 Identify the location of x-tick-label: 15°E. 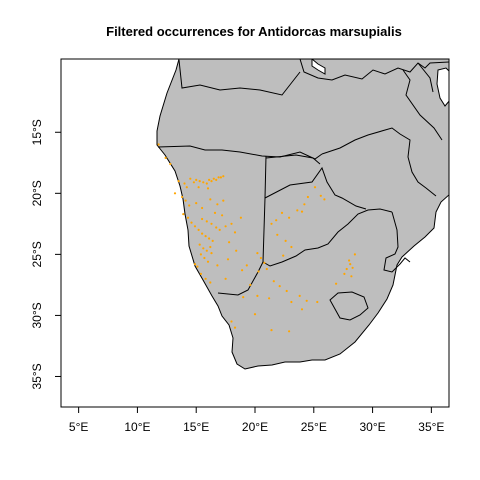
(196, 427).